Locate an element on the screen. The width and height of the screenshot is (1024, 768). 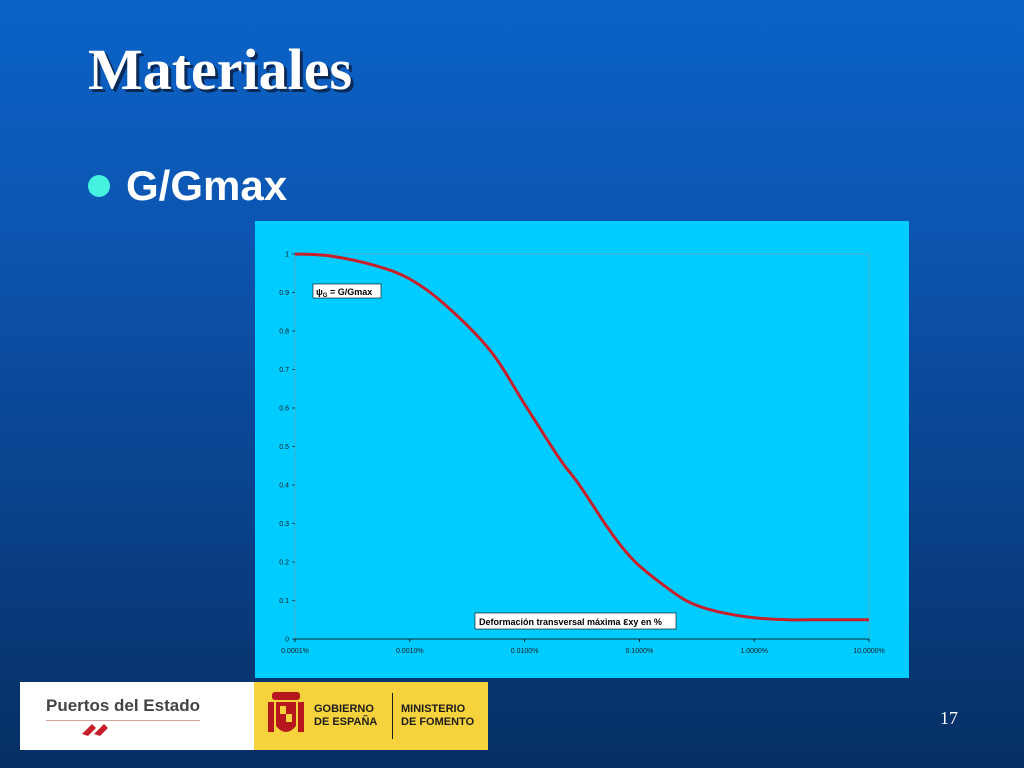
bullet-item: G/Gmax is located at coordinates (187, 186).